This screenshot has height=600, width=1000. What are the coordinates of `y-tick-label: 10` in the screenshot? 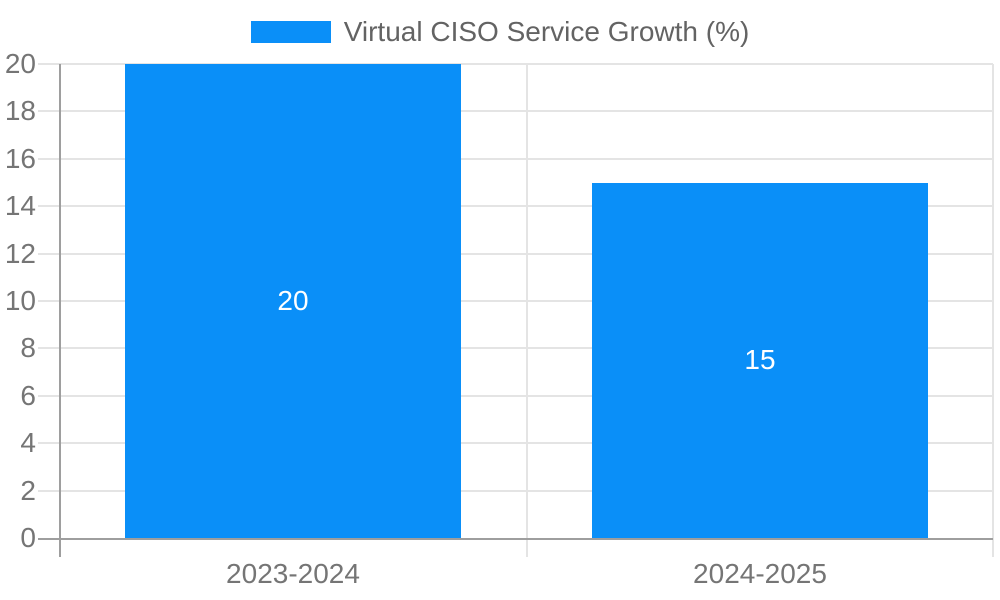 It's located at (20, 300).